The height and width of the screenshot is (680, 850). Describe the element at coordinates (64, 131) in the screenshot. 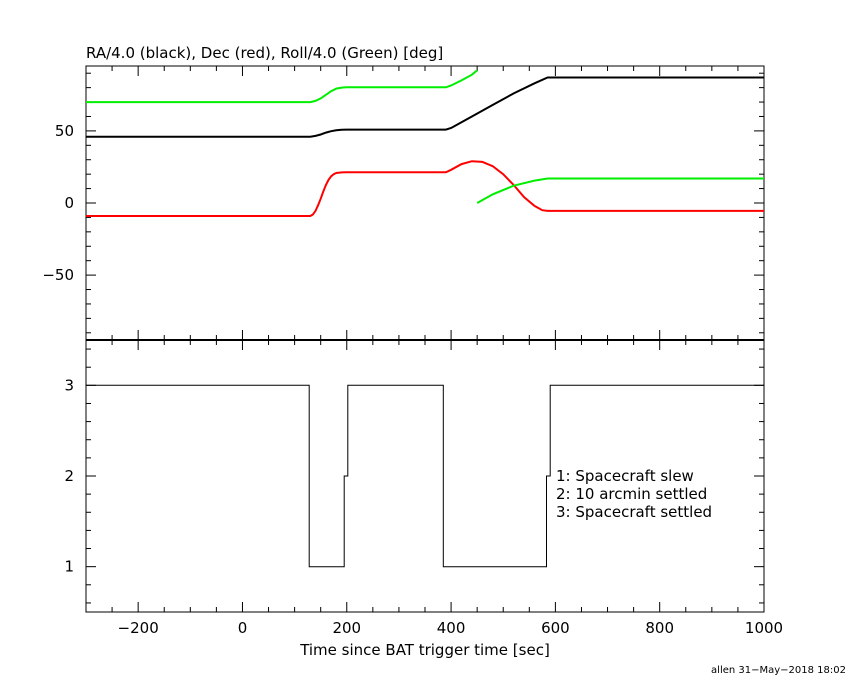

I see `y-tick-label: 50` at that location.